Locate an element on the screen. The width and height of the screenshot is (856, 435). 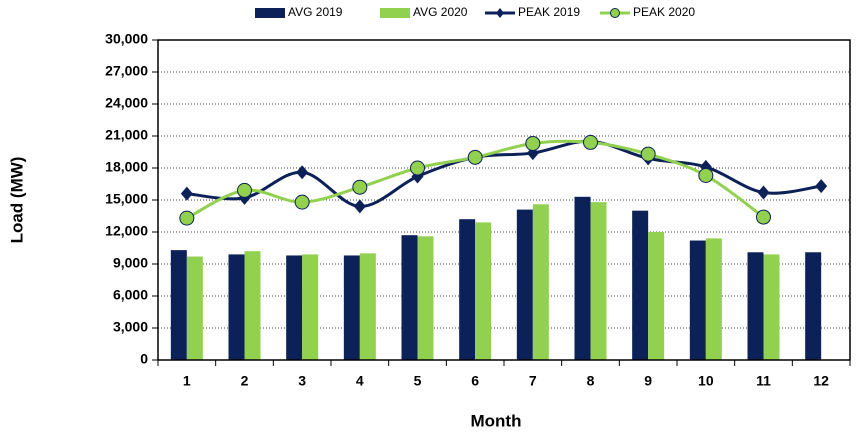
y-tick-label: 30,000 is located at coordinates (126, 39).